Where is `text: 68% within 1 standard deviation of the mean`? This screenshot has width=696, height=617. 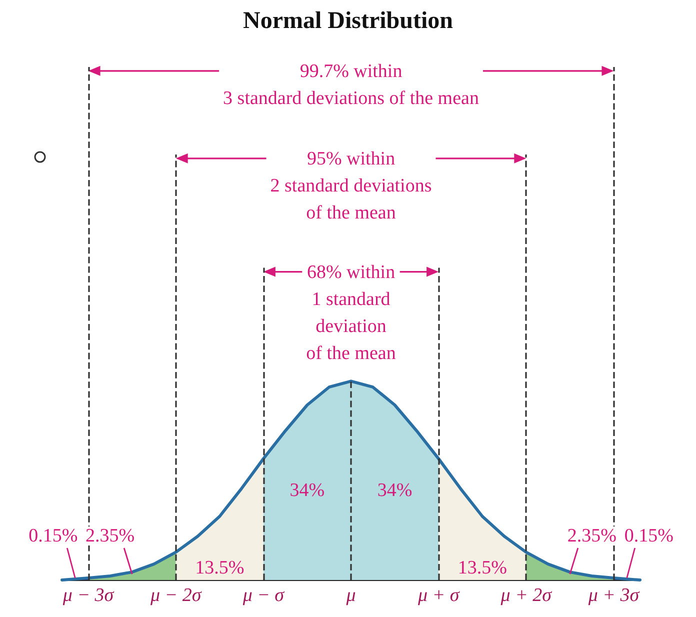 text: 68% within 1 standard deviation of the mean is located at coordinates (351, 313).